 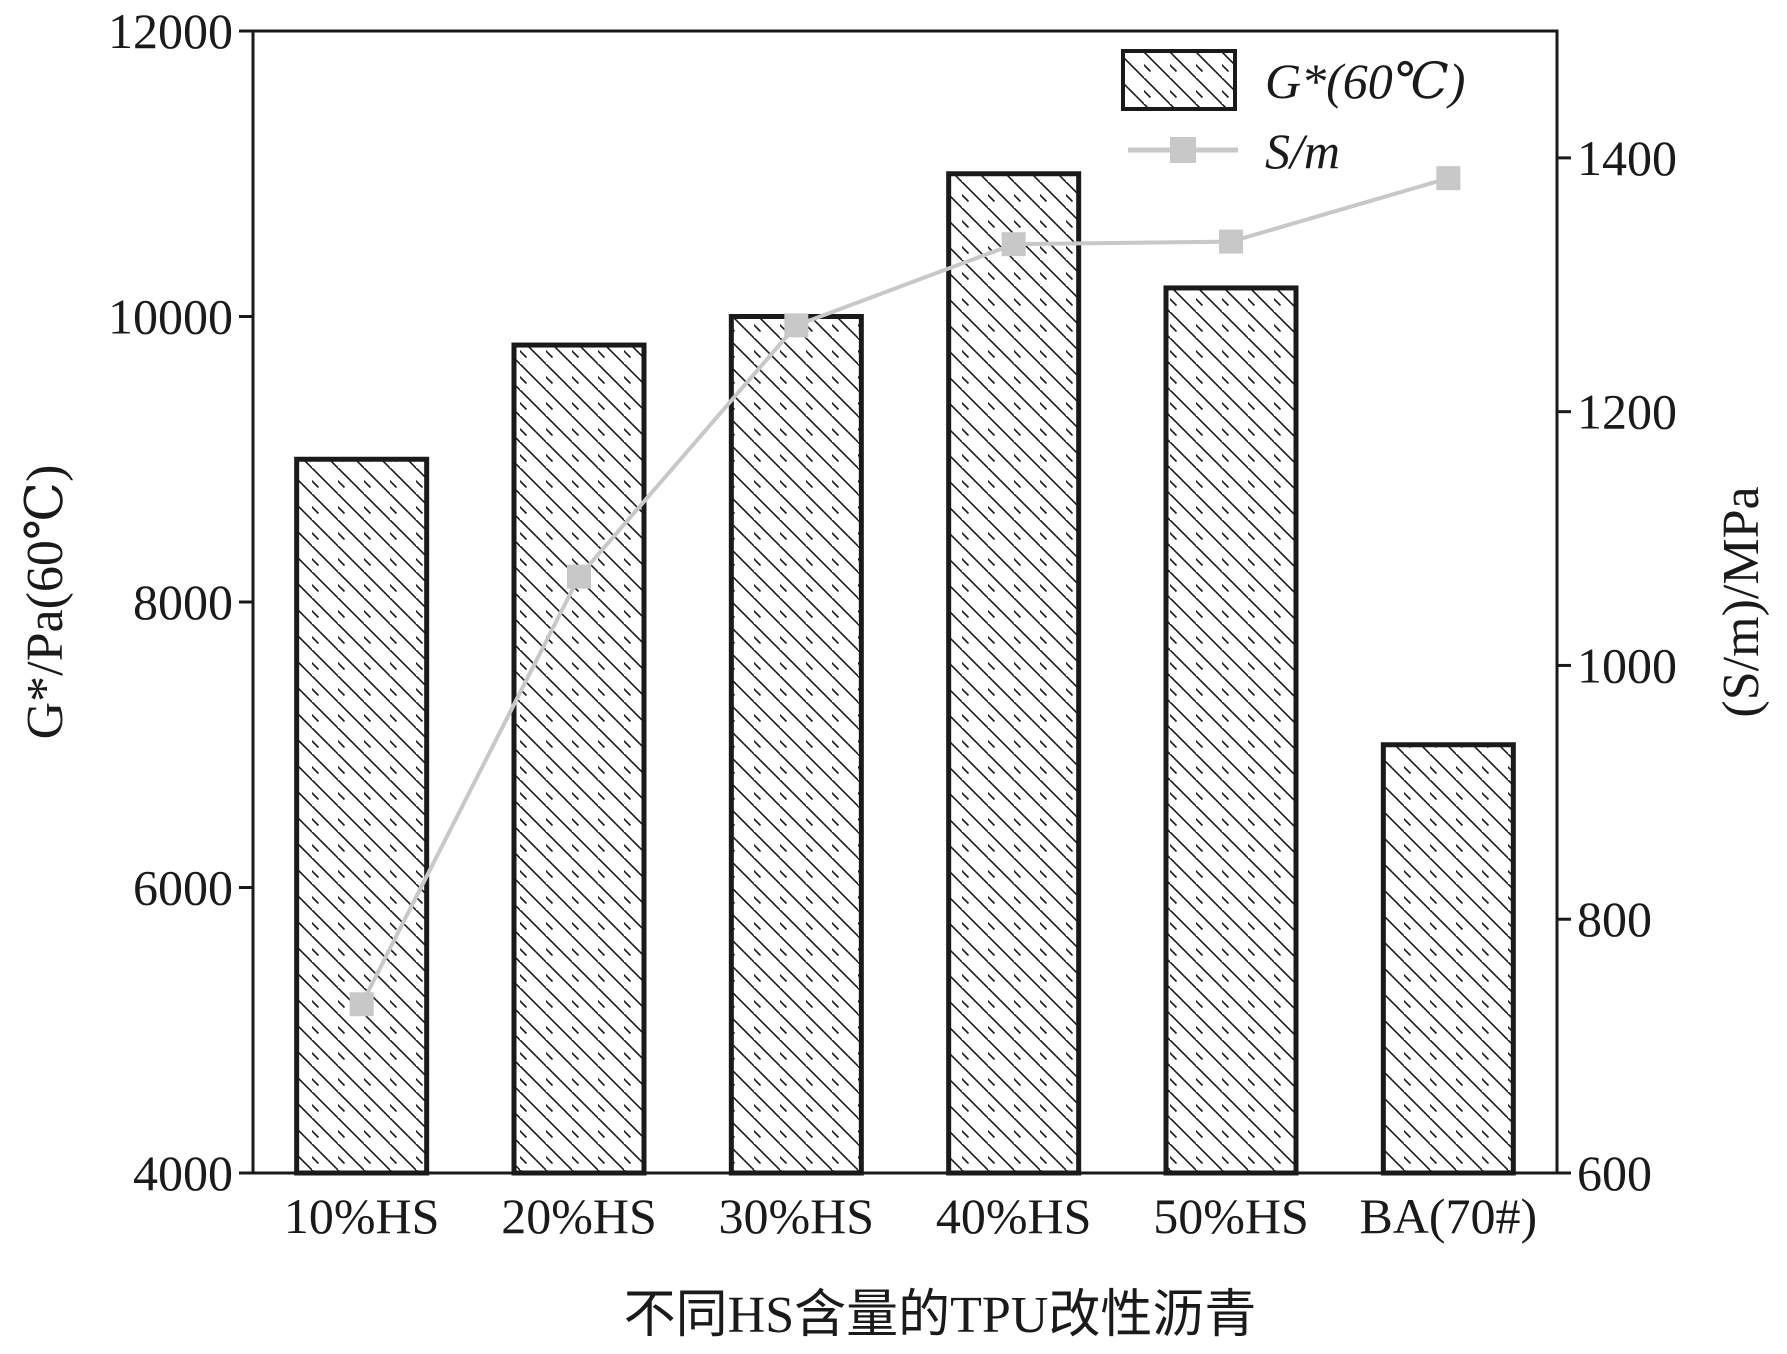 What do you see at coordinates (579, 576) in the screenshot?
I see `line-point-20%HS` at bounding box center [579, 576].